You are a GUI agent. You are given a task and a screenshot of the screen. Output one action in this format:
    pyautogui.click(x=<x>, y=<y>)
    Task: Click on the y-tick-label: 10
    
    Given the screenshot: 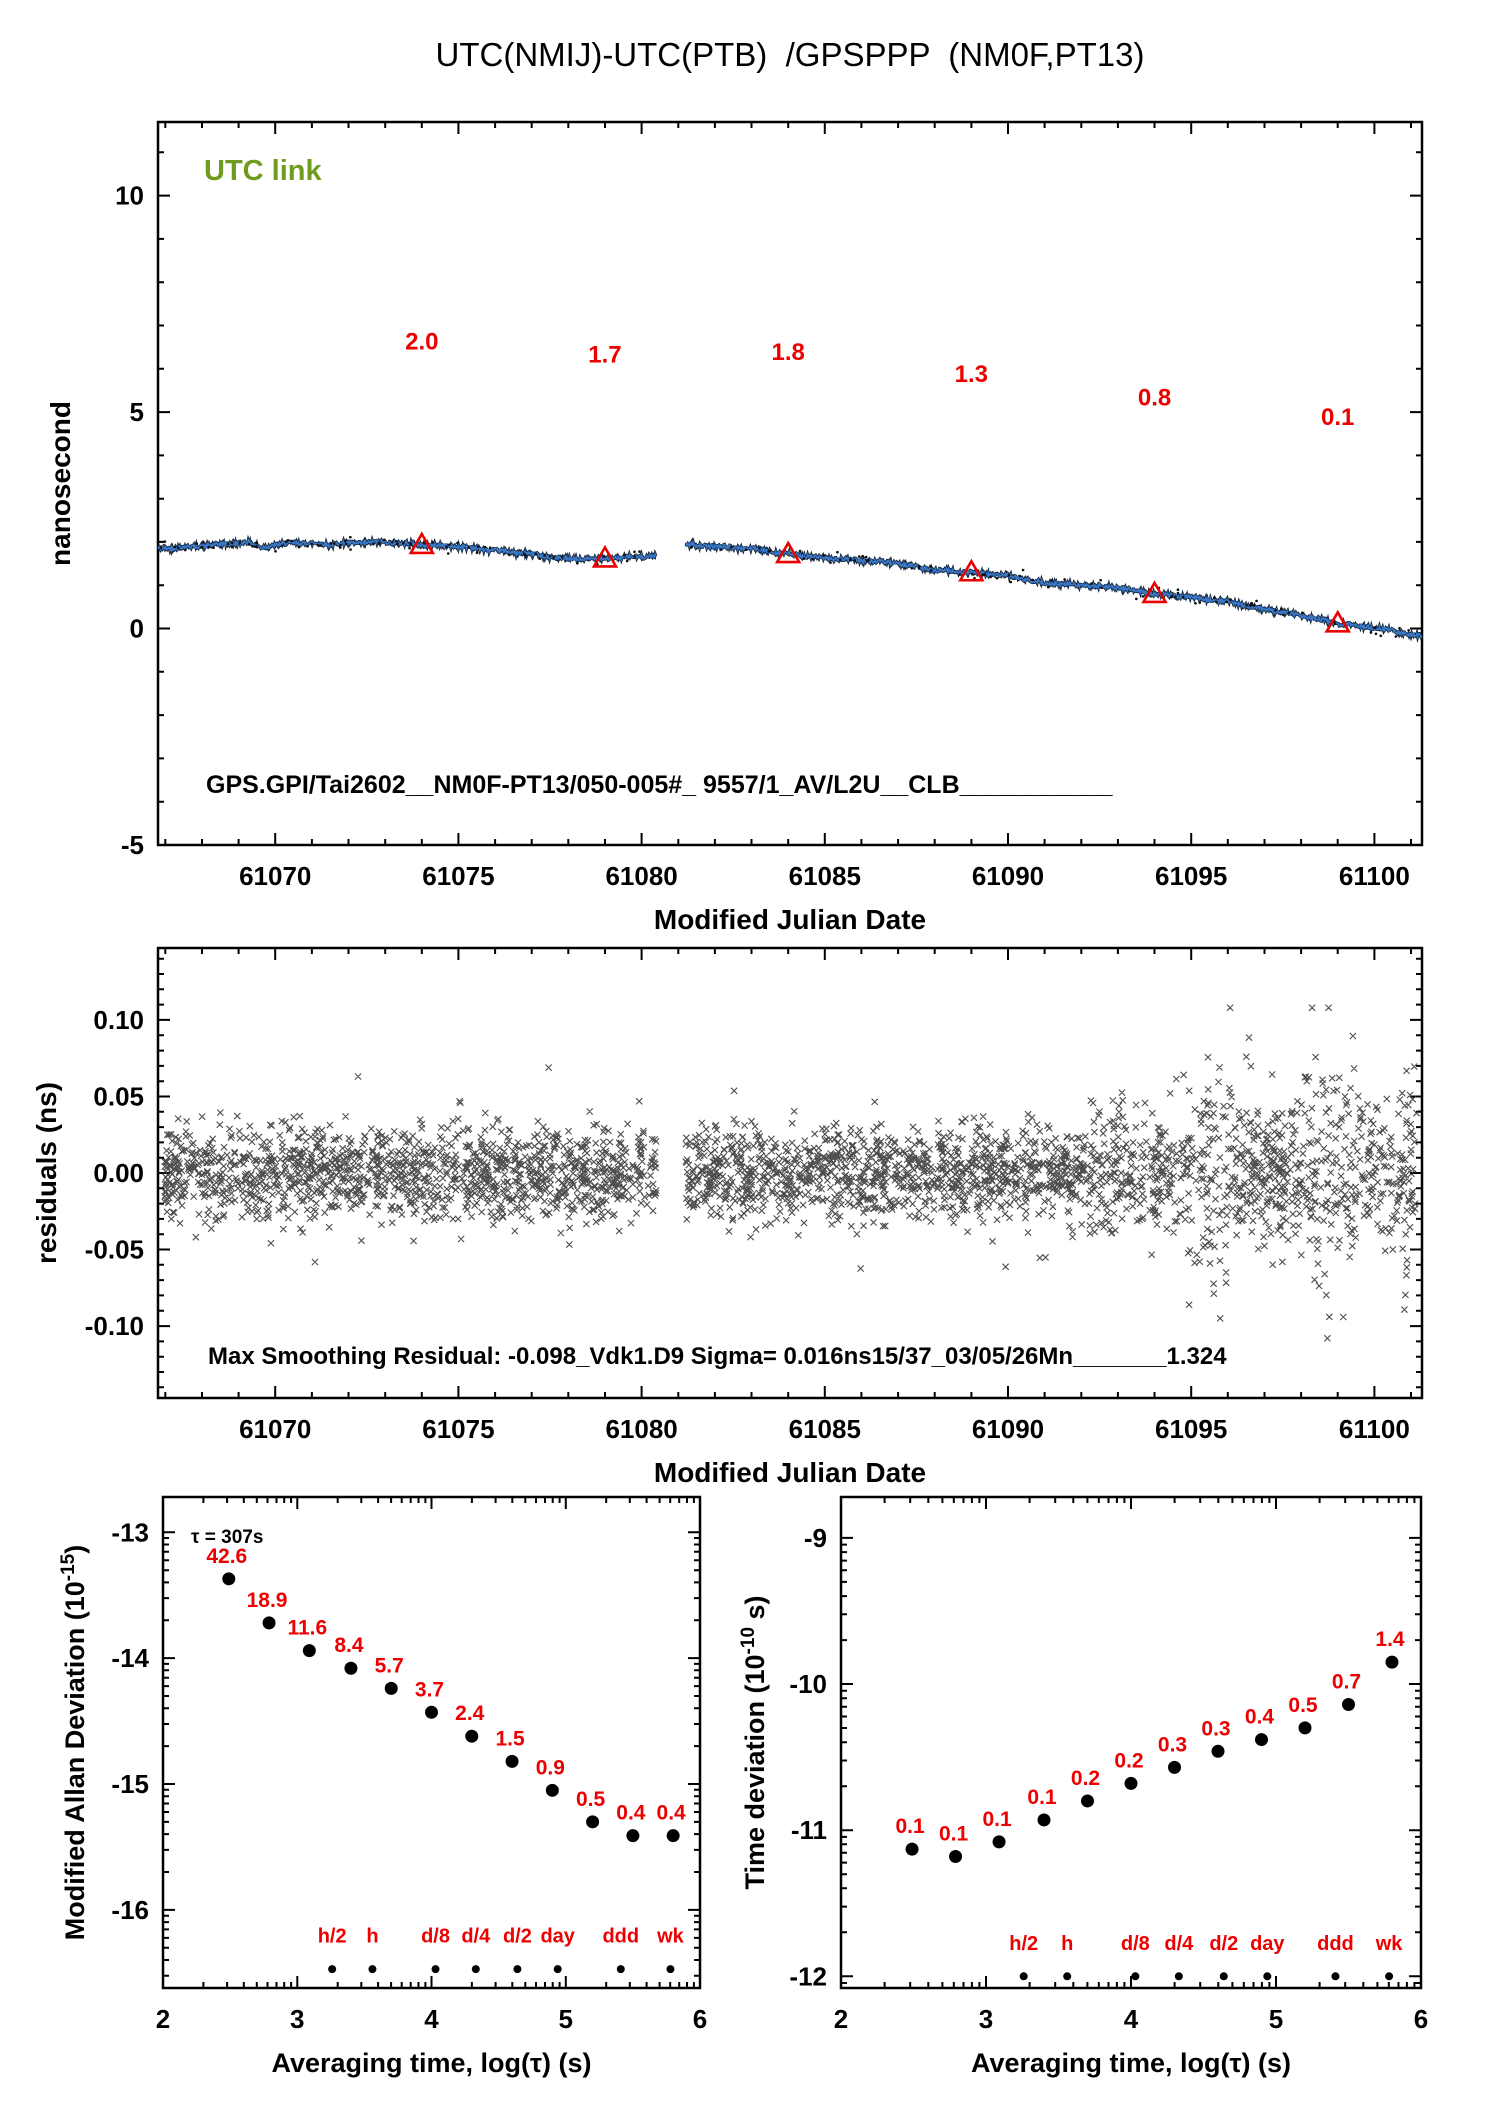 What is the action you would take?
    pyautogui.click(x=129, y=196)
    